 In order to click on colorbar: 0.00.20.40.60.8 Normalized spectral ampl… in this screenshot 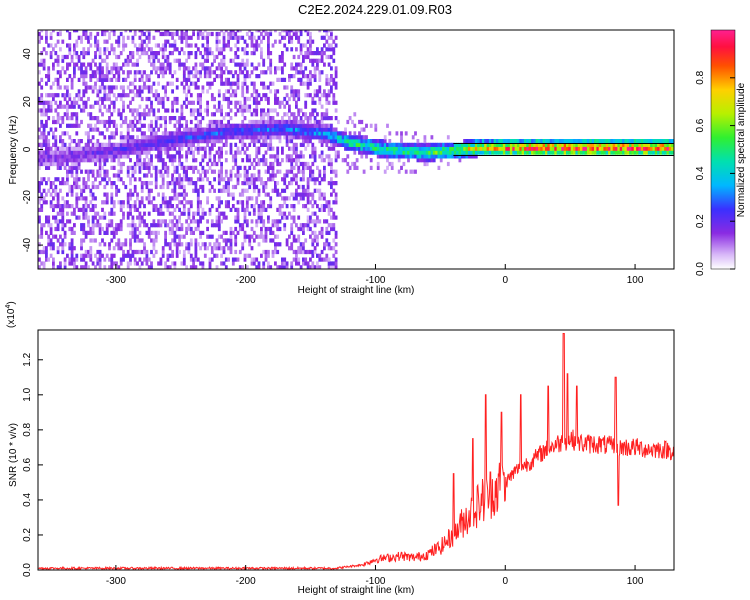, I will do `click(721, 152)`.